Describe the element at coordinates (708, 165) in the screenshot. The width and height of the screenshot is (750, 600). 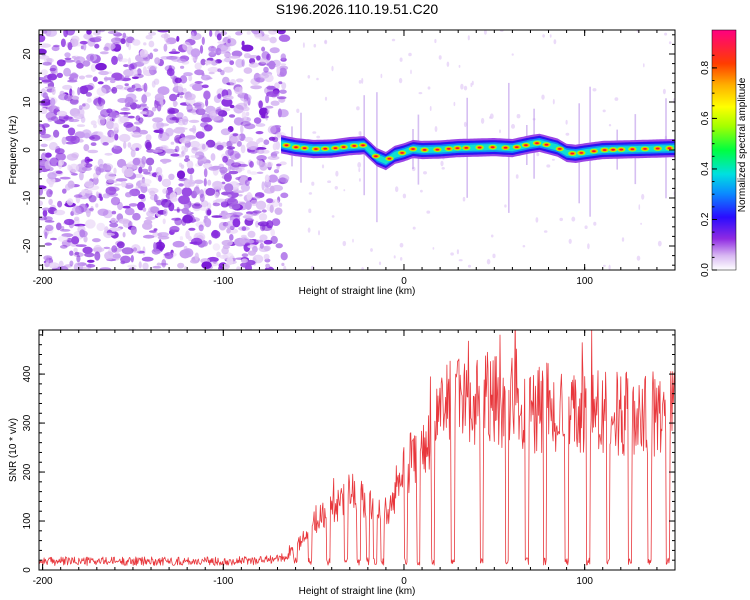
I see `colorbar-ticks: 0.0 0.2 0.4 0.6 0.8` at that location.